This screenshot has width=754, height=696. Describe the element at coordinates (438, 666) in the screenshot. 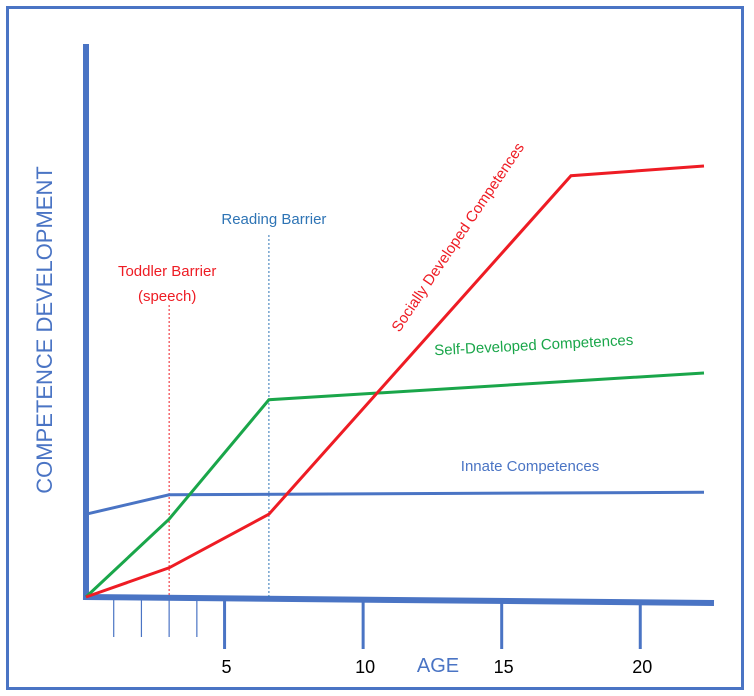

I see `x-axis-title: AGE` at that location.